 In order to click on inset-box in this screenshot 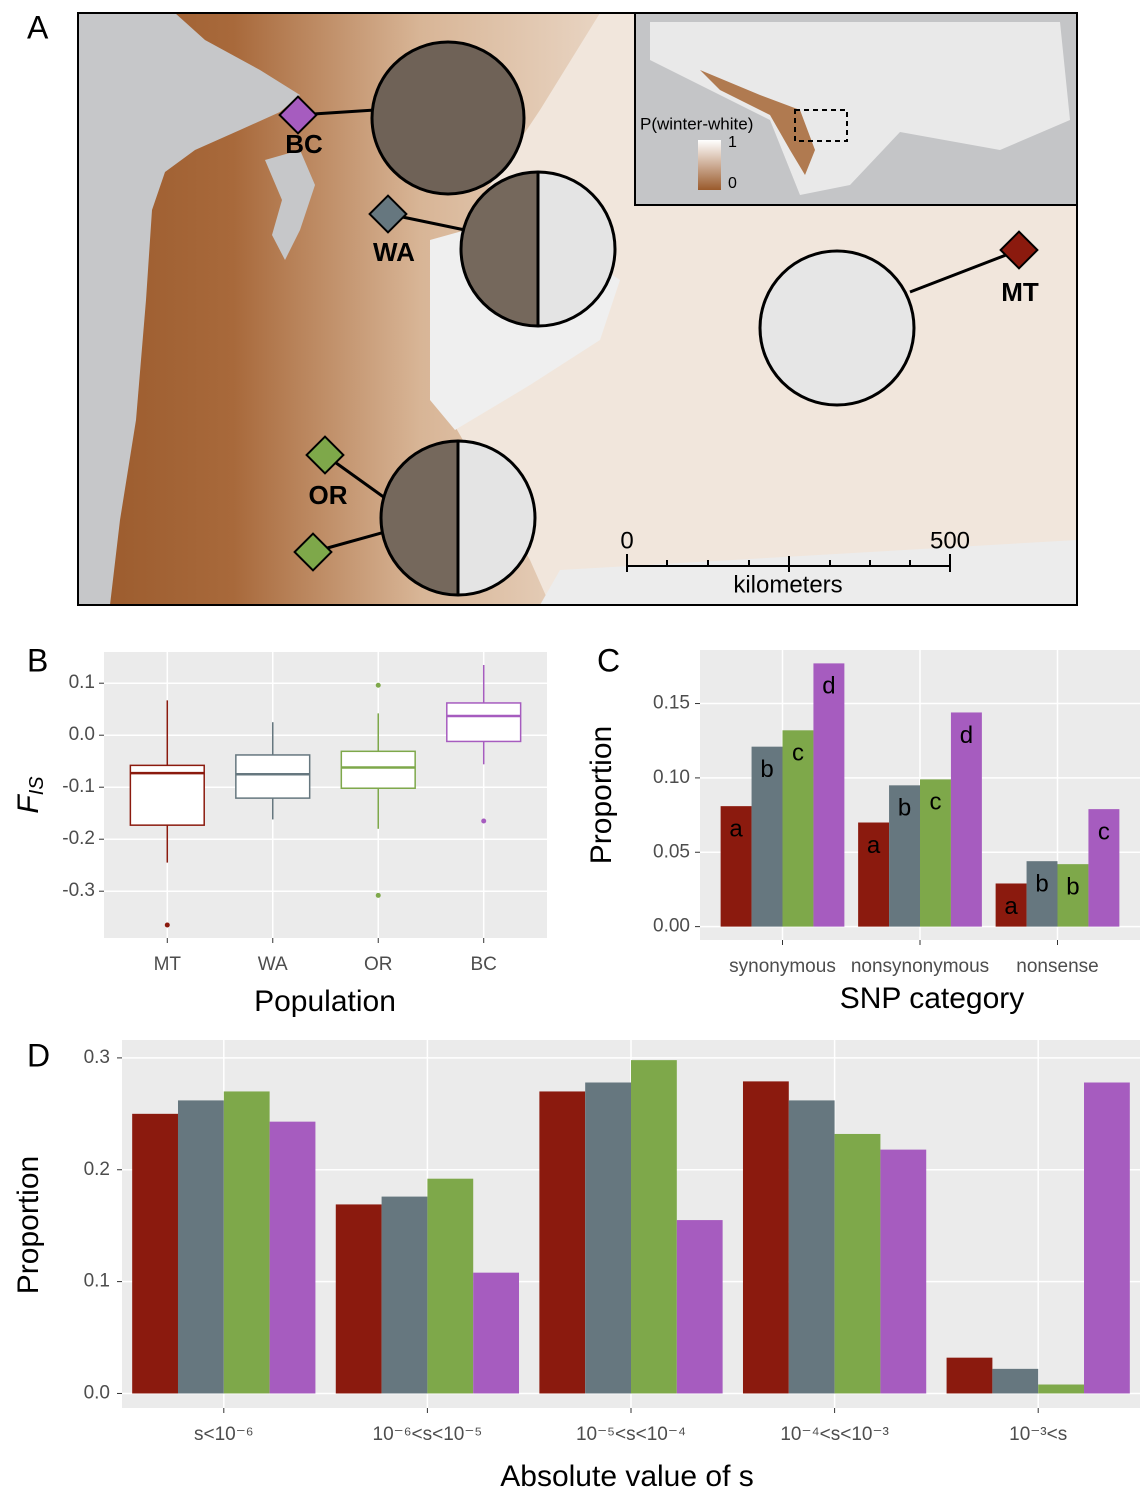, I will do `click(821, 125)`.